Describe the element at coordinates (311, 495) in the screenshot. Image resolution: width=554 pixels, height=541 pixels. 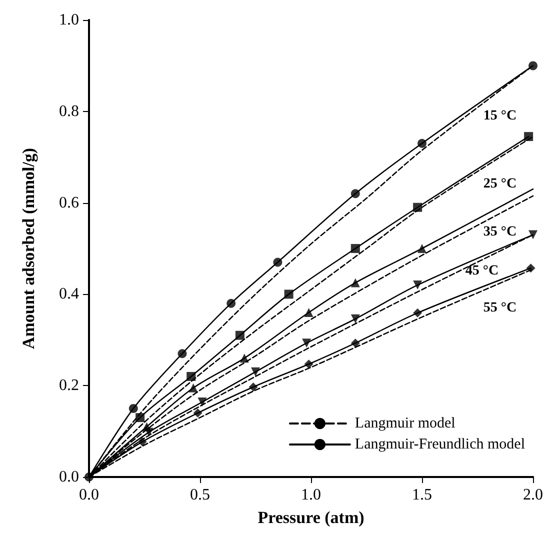
I see `x-tick-label: 1.0` at that location.